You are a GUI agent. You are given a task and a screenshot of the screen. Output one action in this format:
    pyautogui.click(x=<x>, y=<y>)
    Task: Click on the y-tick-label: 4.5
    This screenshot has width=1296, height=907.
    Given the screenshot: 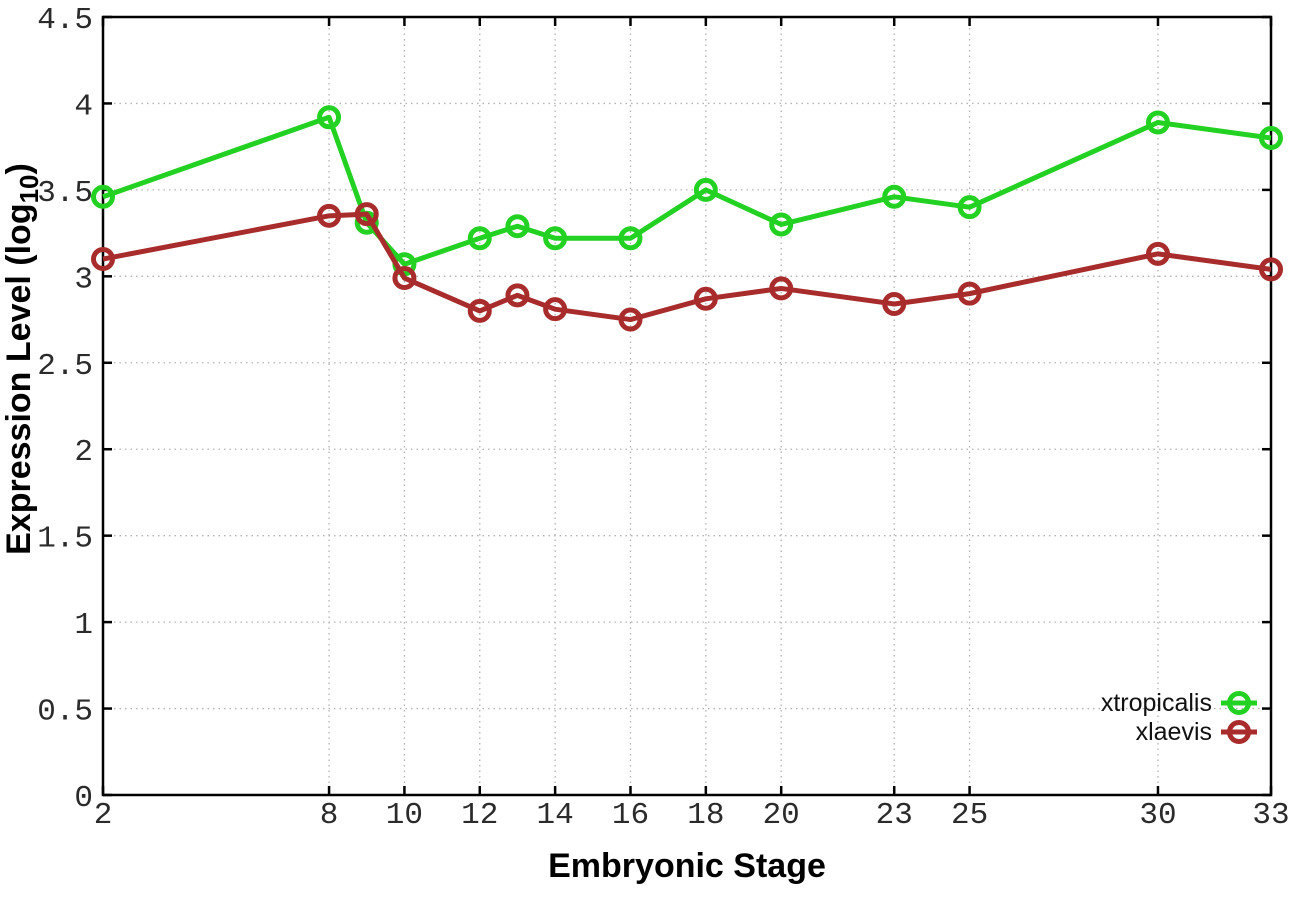 What is the action you would take?
    pyautogui.click(x=65, y=20)
    